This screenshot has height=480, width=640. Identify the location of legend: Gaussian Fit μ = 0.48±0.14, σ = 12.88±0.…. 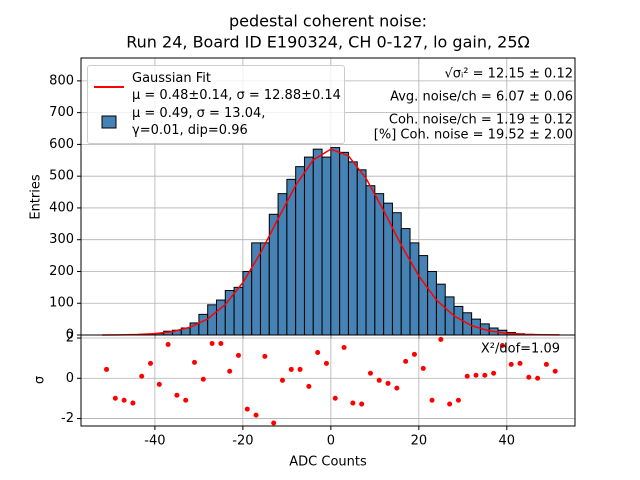
(216, 104).